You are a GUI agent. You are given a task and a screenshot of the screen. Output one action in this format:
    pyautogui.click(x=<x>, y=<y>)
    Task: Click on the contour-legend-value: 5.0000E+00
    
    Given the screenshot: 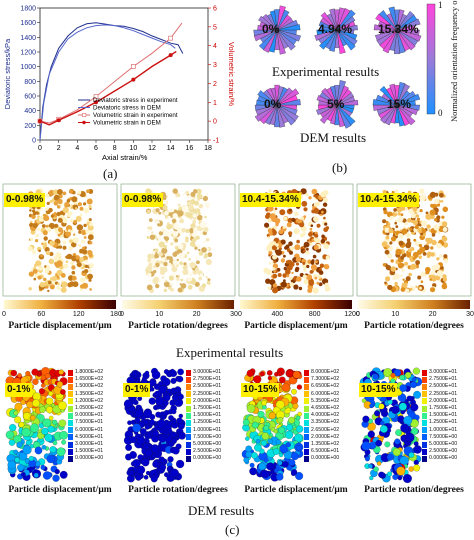 What is the action you would take?
    pyautogui.click(x=207, y=444)
    